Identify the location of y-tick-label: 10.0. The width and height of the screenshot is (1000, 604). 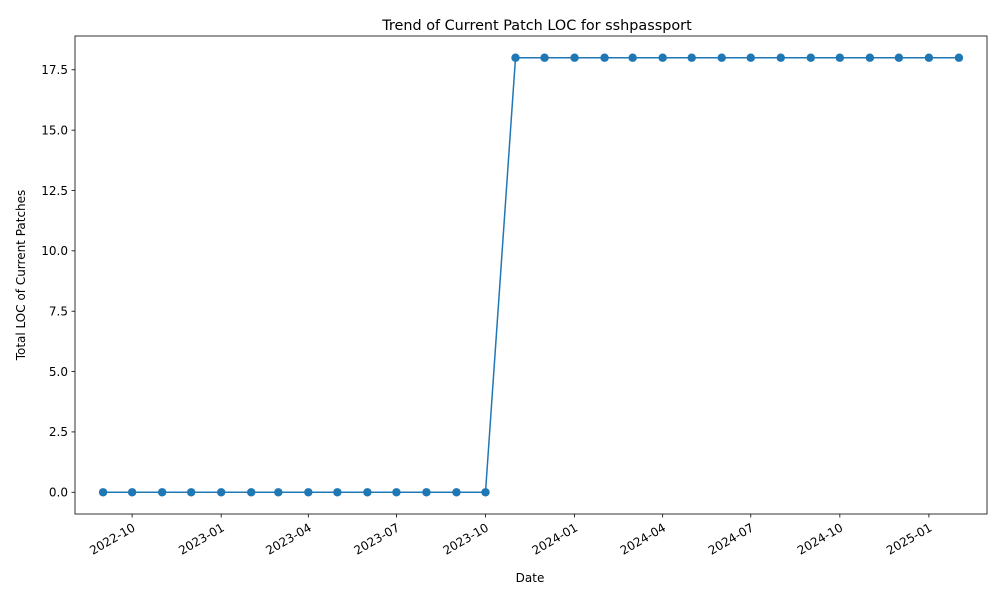
(54, 251).